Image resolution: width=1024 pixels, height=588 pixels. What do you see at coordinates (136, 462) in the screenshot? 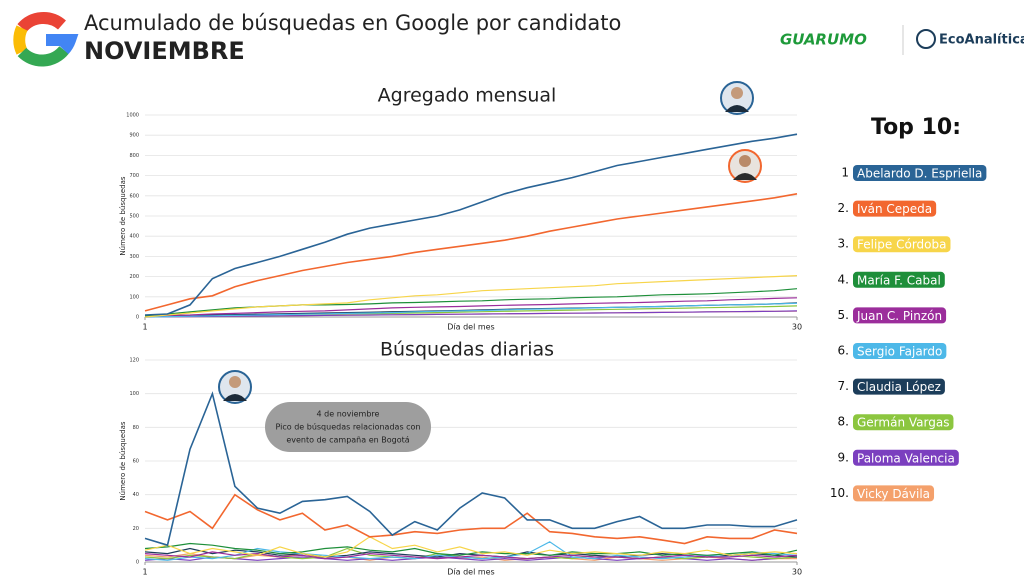
I see `y-tick-label: 60` at bounding box center [136, 462].